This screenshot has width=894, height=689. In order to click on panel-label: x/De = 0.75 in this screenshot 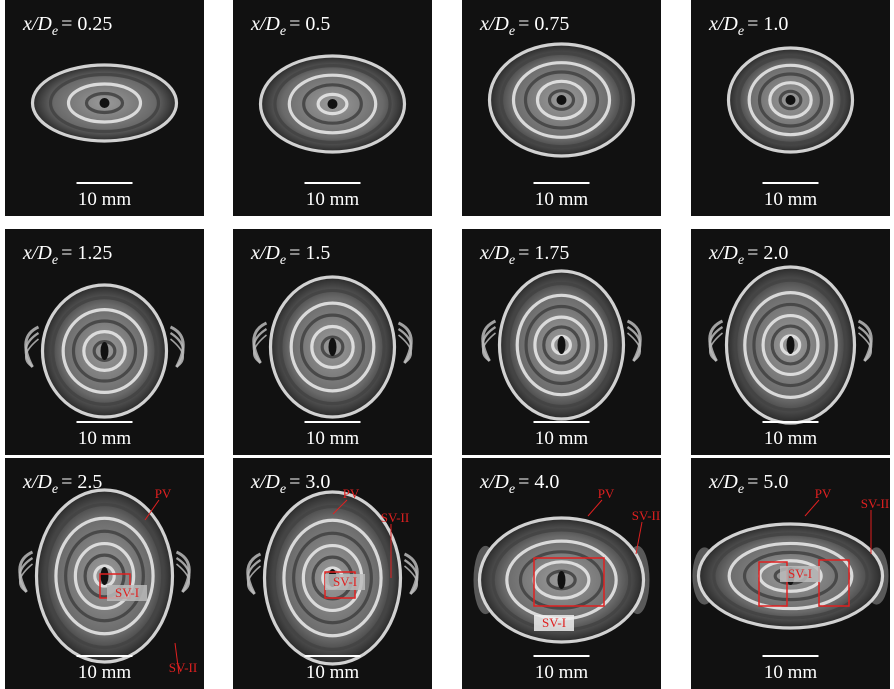, I will do `click(524, 26)`.